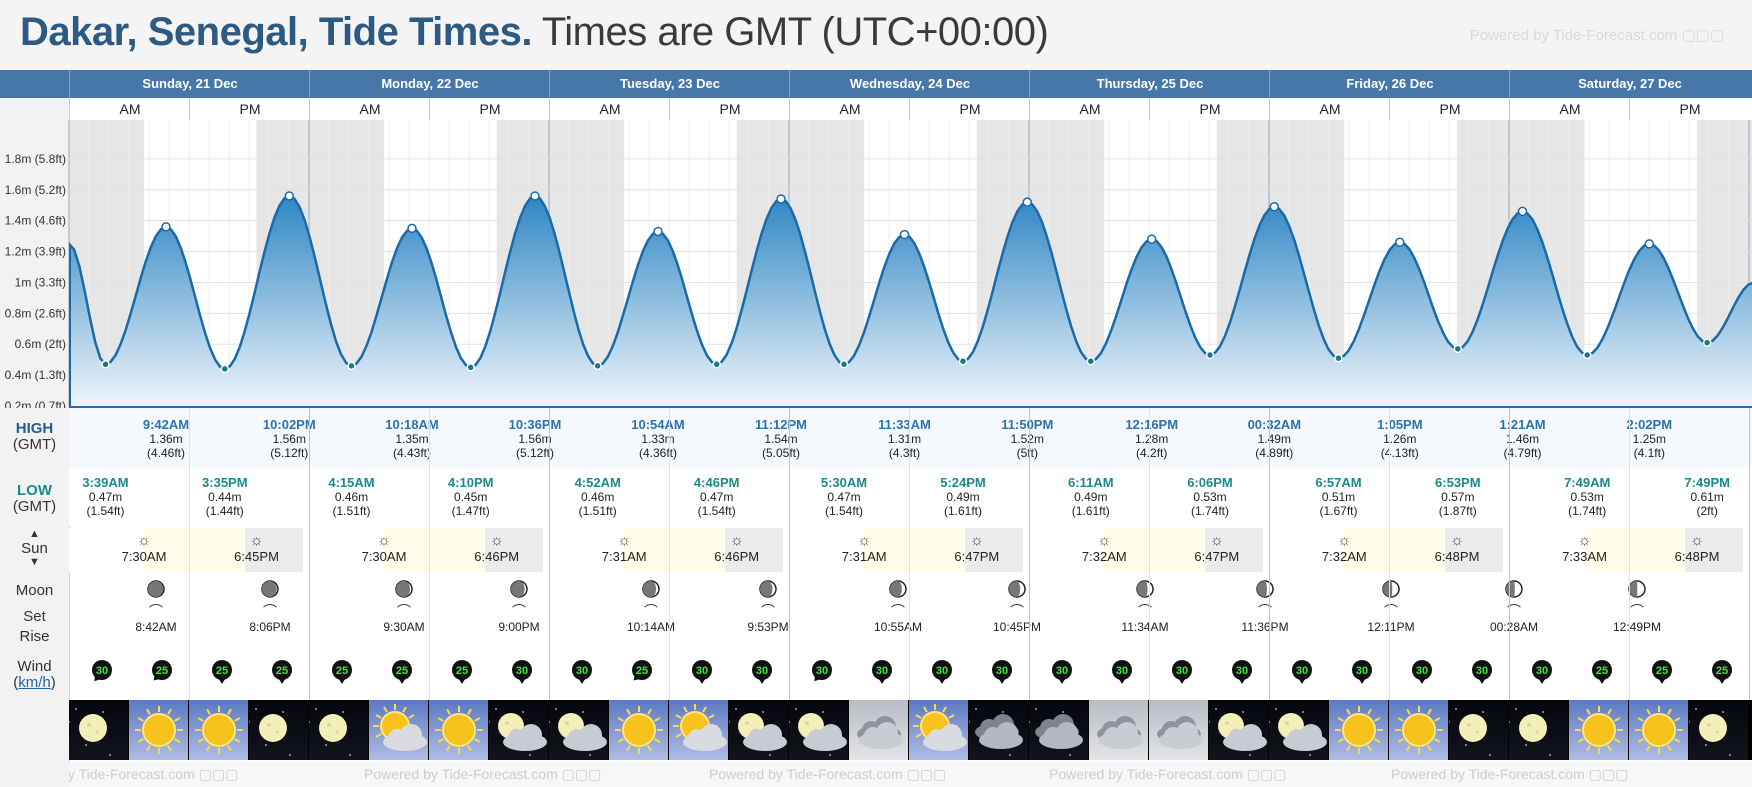  Describe the element at coordinates (89, 732) in the screenshot. I see `moon-clear-icon` at that location.